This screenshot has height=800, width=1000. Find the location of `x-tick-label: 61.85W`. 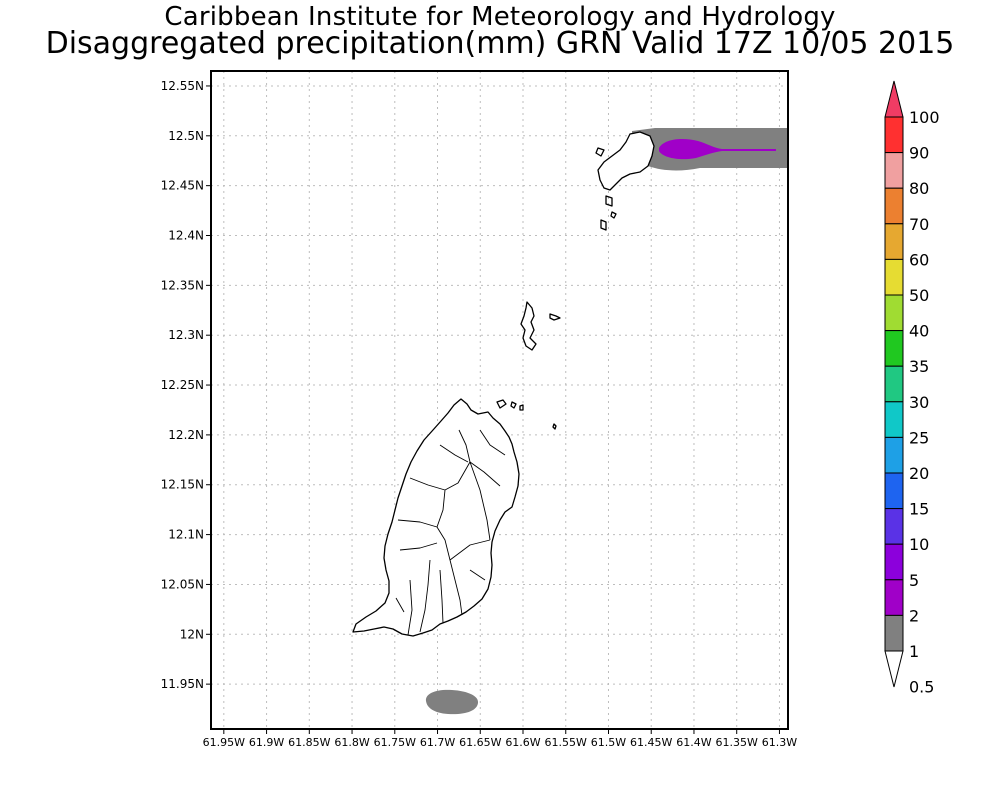

x-tick-label: 61.85W is located at coordinates (309, 742).